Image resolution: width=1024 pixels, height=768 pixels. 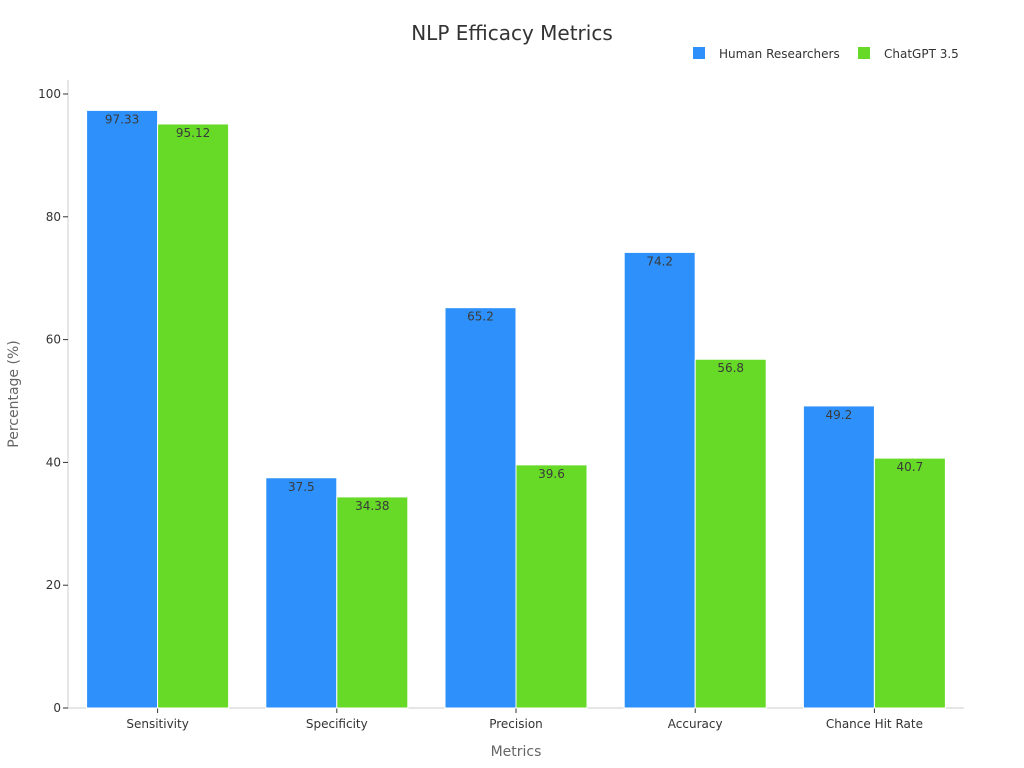 I want to click on data-label-chatgpt-3-5-chance-hit-rate: 40.7, so click(x=910, y=467).